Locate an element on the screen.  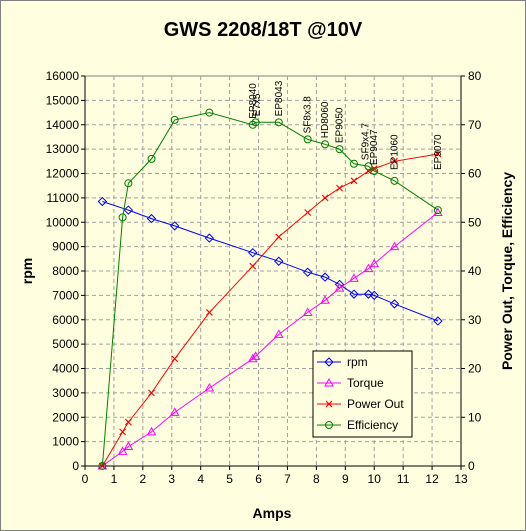
x-tick-label: 3 is located at coordinates (171, 479).